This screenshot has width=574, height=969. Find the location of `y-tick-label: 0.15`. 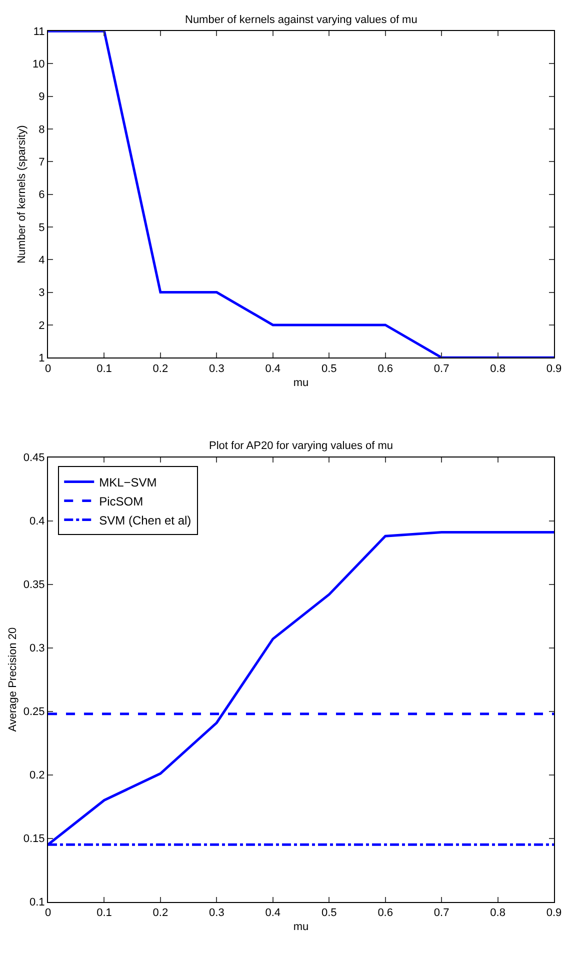

y-tick-label: 0.15 is located at coordinates (34, 839).